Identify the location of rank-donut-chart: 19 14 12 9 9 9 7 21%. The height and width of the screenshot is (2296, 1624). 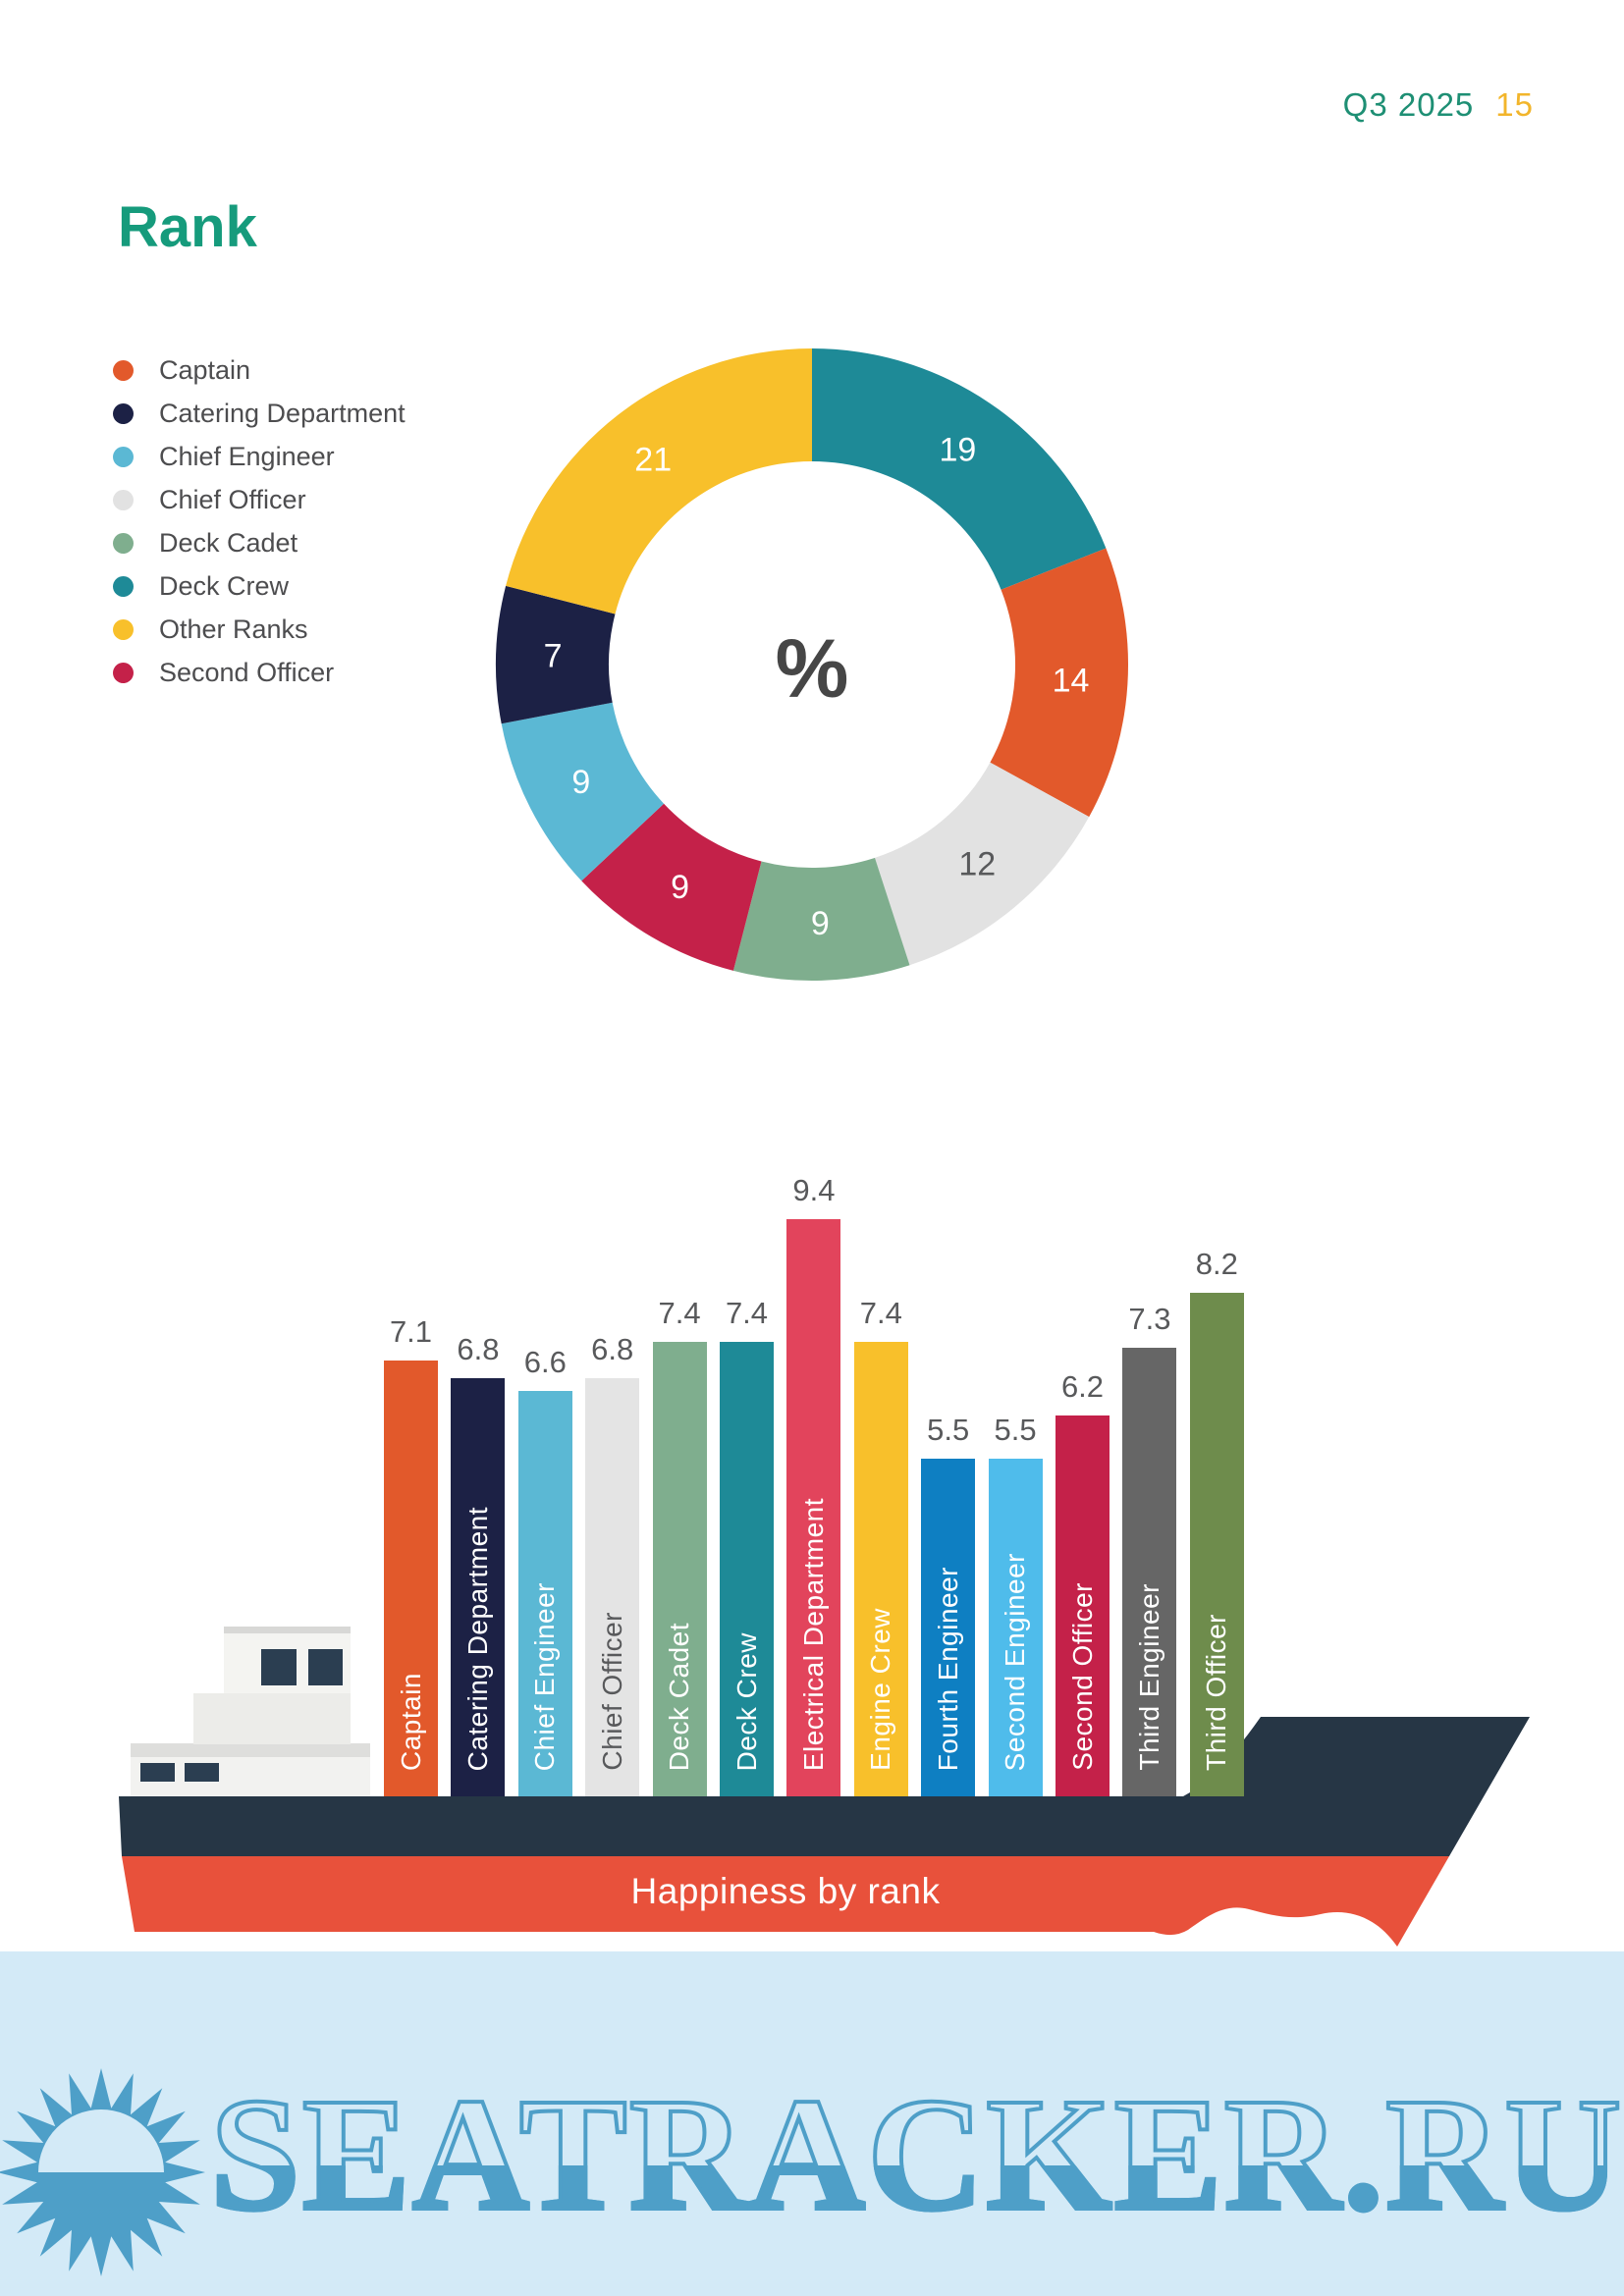
(812, 664).